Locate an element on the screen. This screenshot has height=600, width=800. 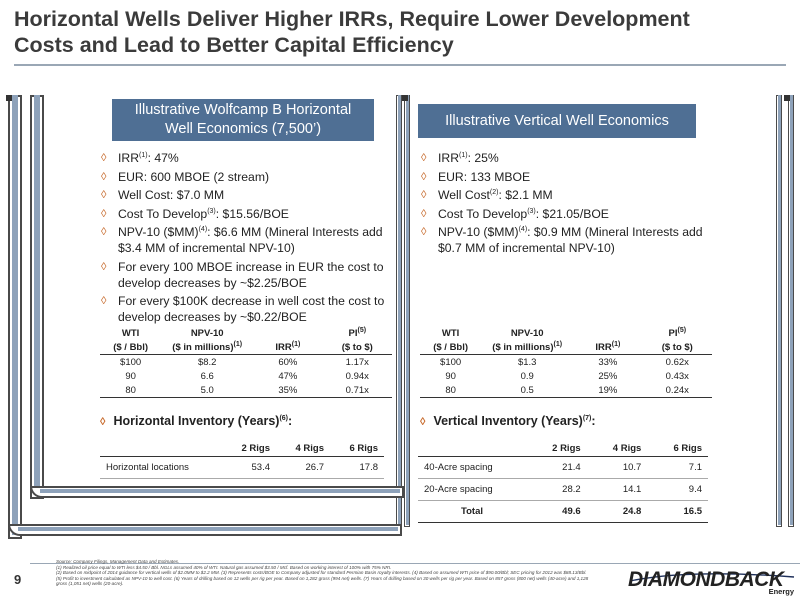
vertical-economics-header: Illustrative Vertical Well Economics is located at coordinates (557, 121).